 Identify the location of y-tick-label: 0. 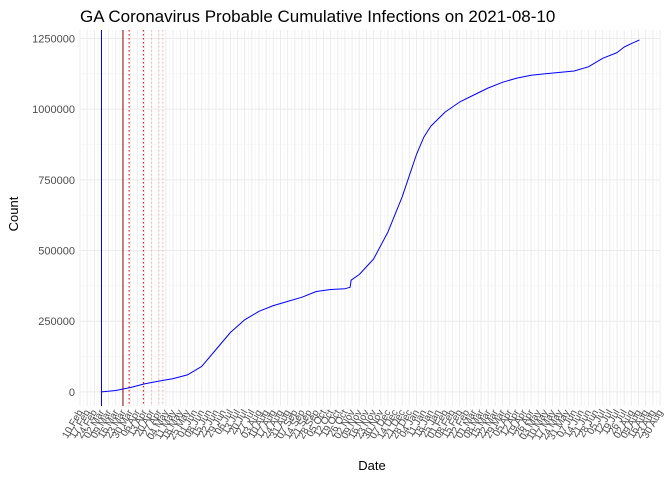
(72, 393).